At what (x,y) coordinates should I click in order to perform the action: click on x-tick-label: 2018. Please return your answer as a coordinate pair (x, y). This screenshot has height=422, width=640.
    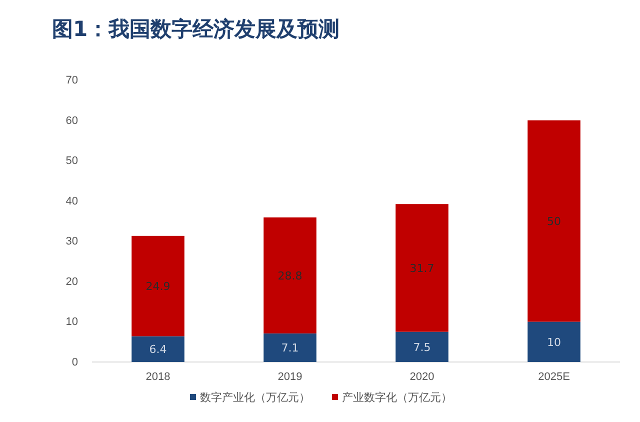
    Looking at the image, I should click on (158, 376).